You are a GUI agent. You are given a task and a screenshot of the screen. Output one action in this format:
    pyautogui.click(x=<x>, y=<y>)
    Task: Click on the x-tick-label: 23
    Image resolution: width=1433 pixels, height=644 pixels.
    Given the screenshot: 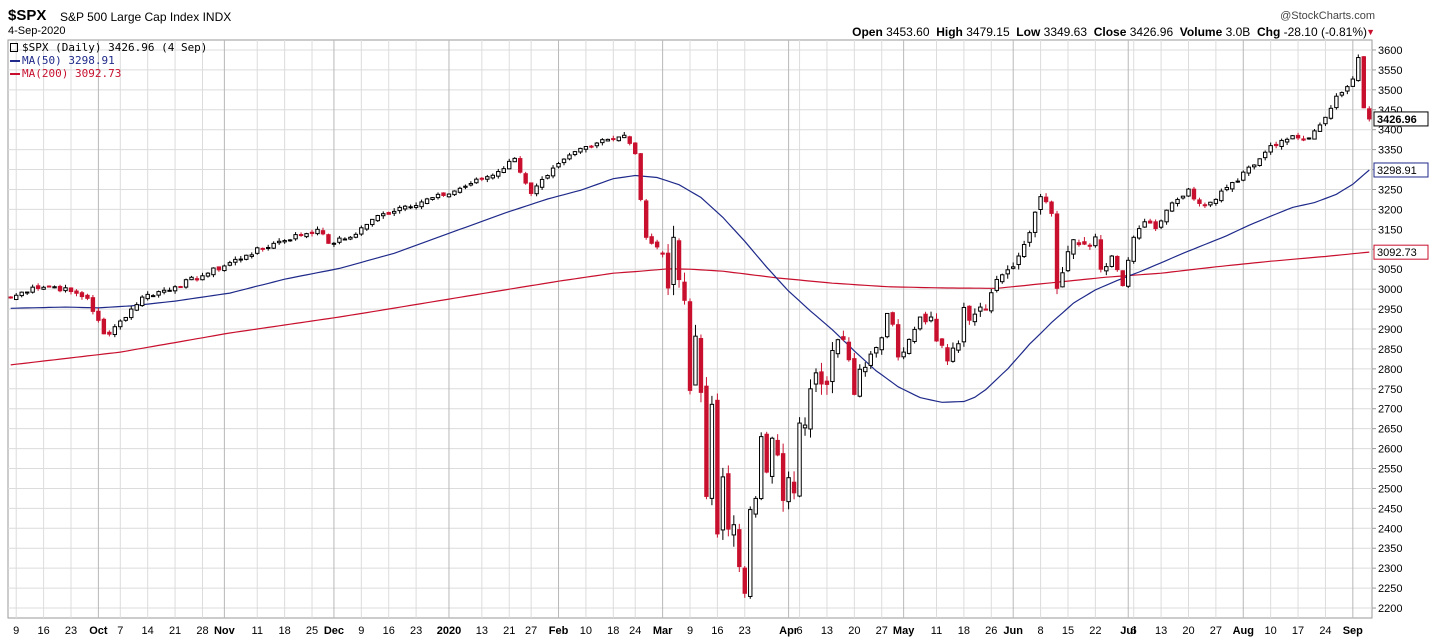 What is the action you would take?
    pyautogui.click(x=416, y=631)
    